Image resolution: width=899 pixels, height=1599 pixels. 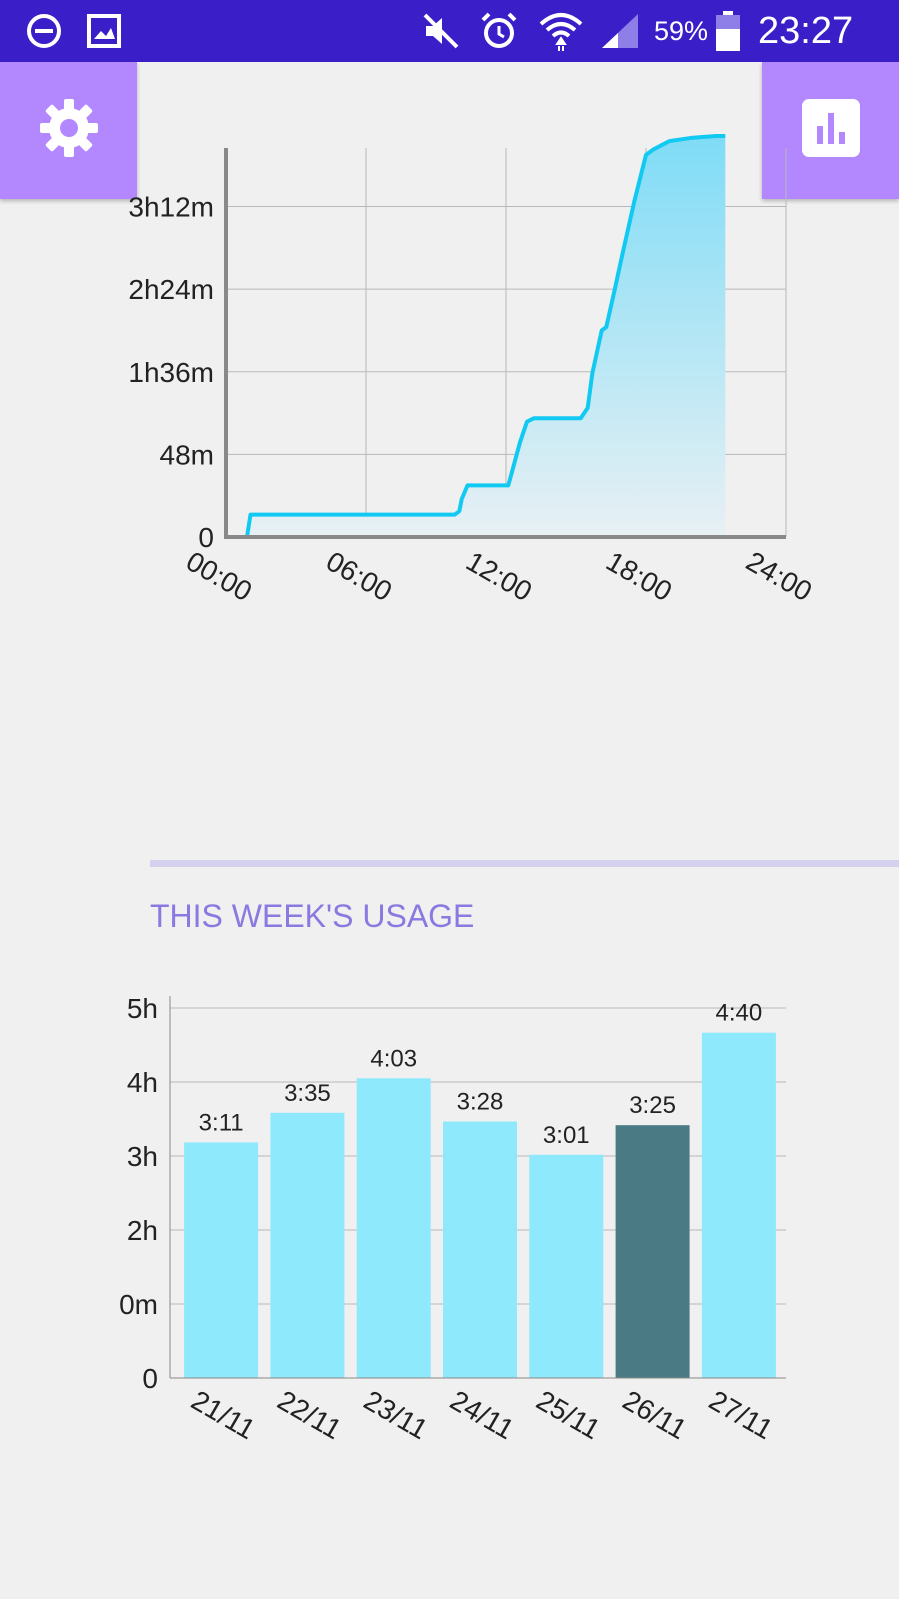 I want to click on x-tick-label: 24:00, so click(x=779, y=576).